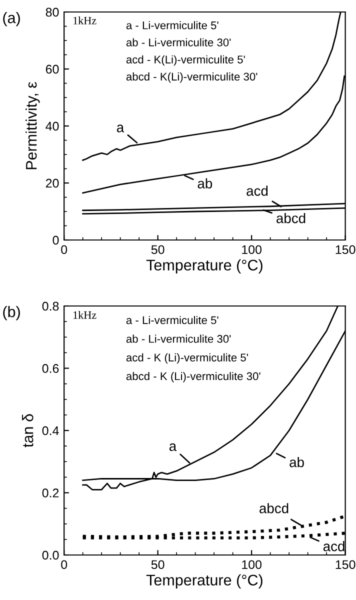 The height and width of the screenshot is (600, 356). I want to click on y-tick-label: 0.0, so click(50, 555).